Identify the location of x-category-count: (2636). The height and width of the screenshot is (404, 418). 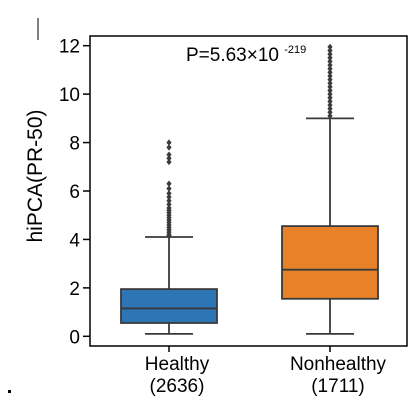
(177, 386).